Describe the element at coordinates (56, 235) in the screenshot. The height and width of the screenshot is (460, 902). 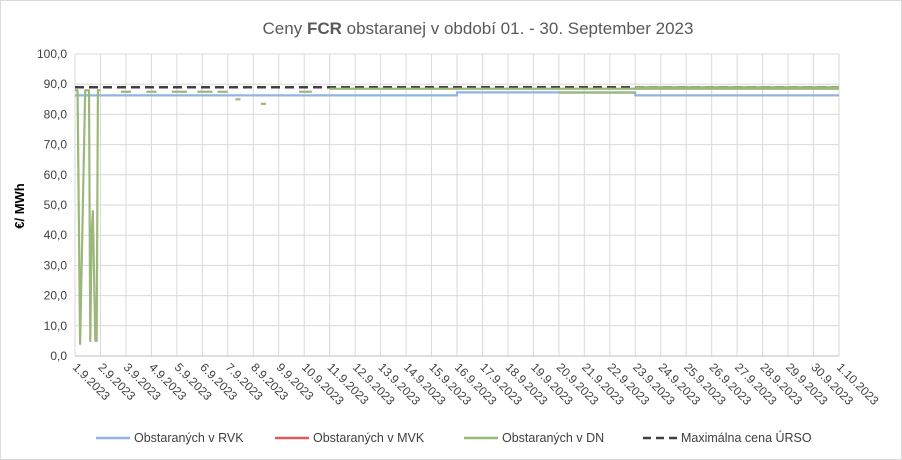
I see `y-tick-label: 40,0` at that location.